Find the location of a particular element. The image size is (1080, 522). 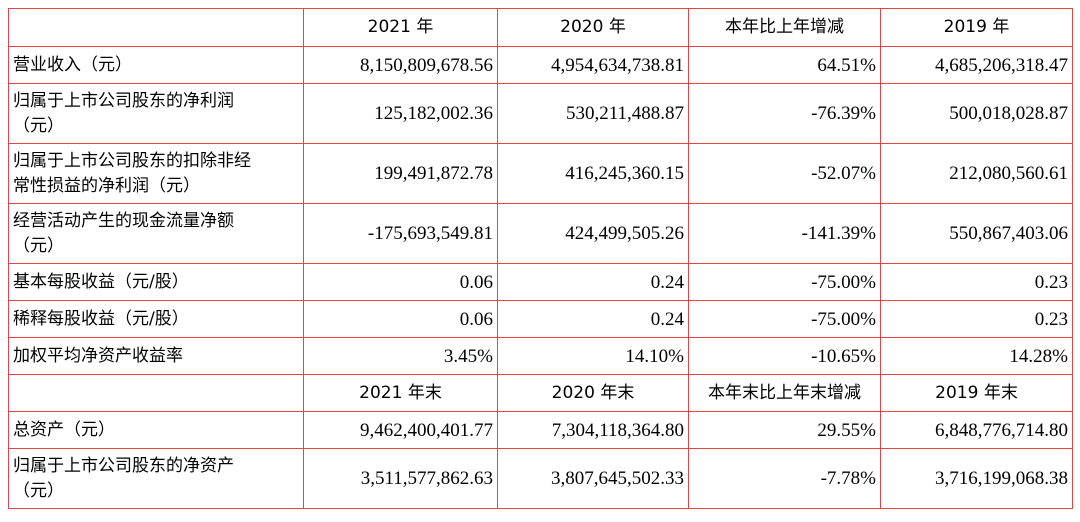

value-cell: 125,182,002.36 is located at coordinates (400, 113).